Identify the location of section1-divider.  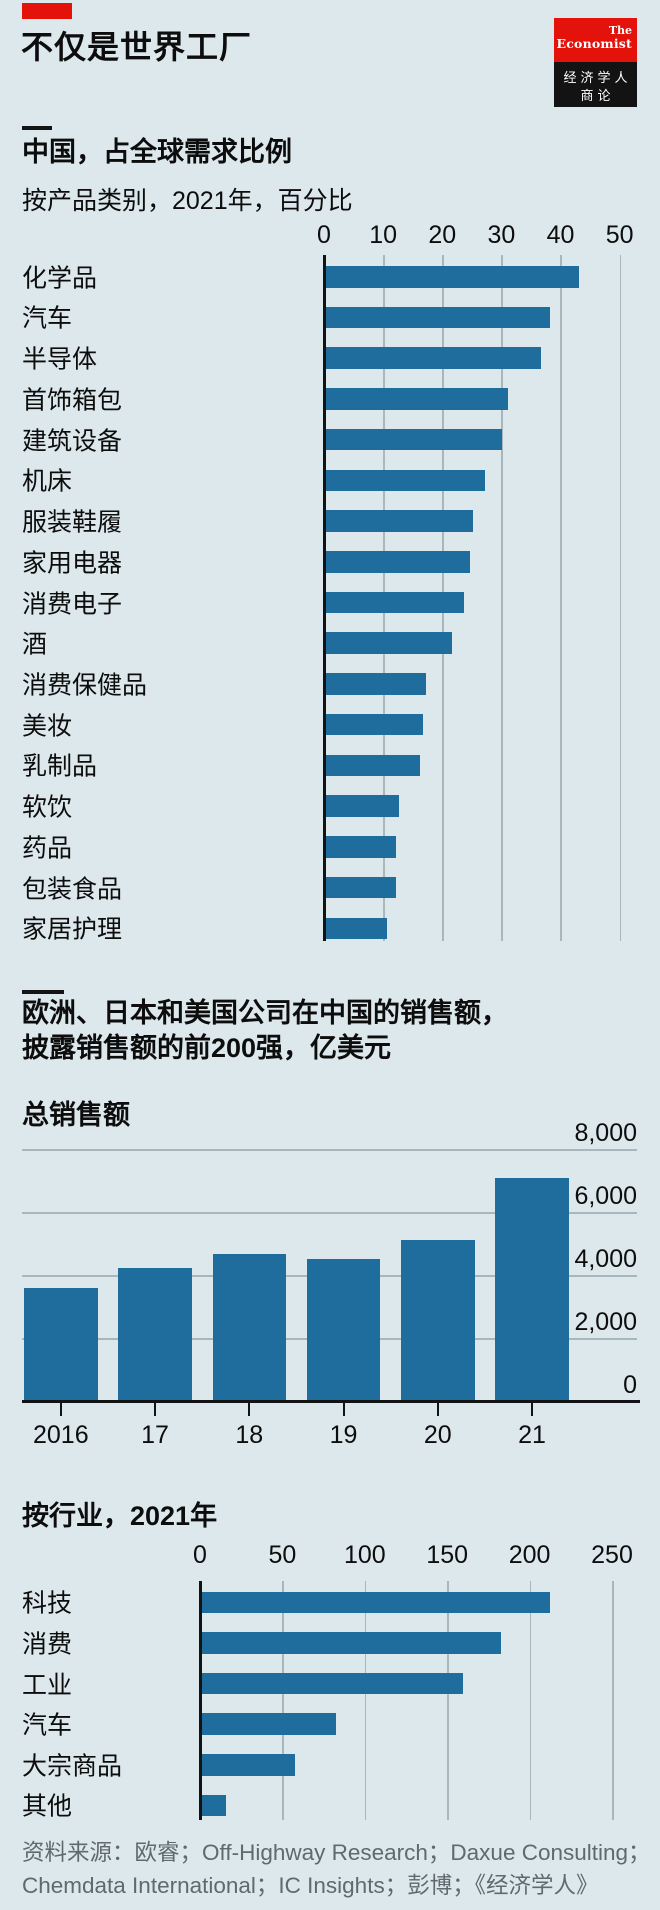
(37, 128).